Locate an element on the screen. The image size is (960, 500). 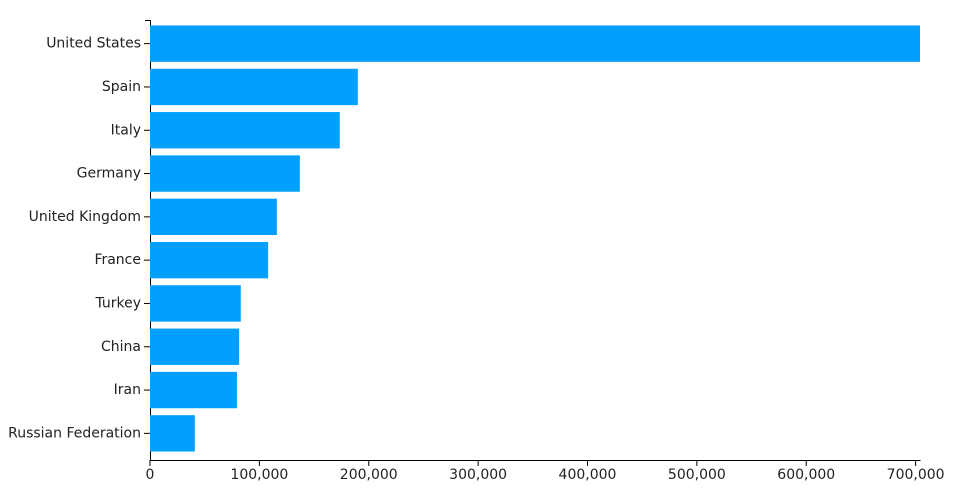
y-tick-label: United Kingdom is located at coordinates (85, 217).